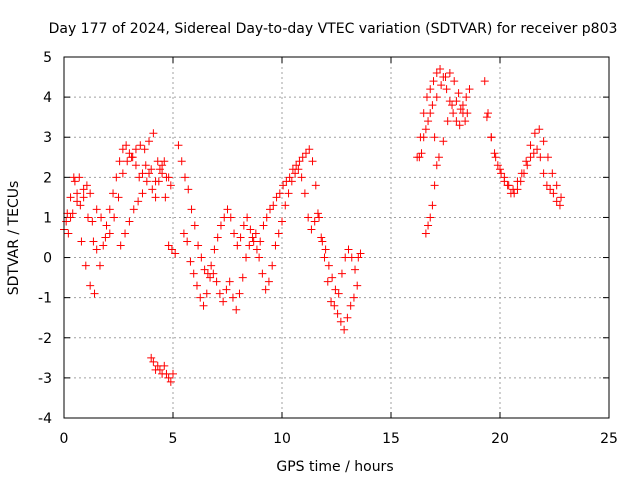 This screenshot has width=640, height=480. What do you see at coordinates (47, 138) in the screenshot?
I see `y-tick-label: 3` at bounding box center [47, 138].